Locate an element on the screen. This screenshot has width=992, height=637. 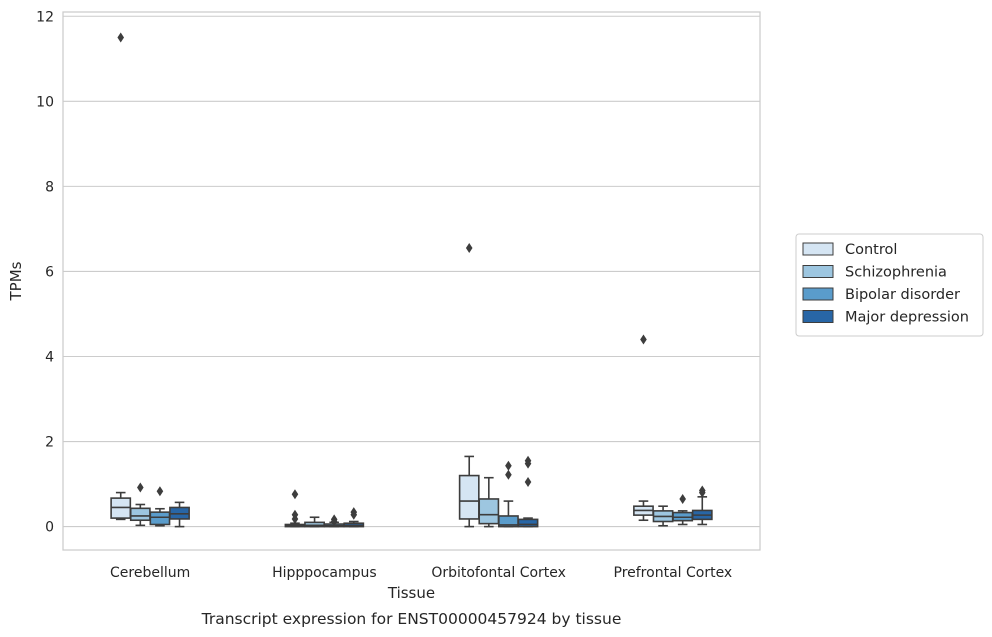
x-tick-label: Prefrontal Cortex is located at coordinates (673, 573).